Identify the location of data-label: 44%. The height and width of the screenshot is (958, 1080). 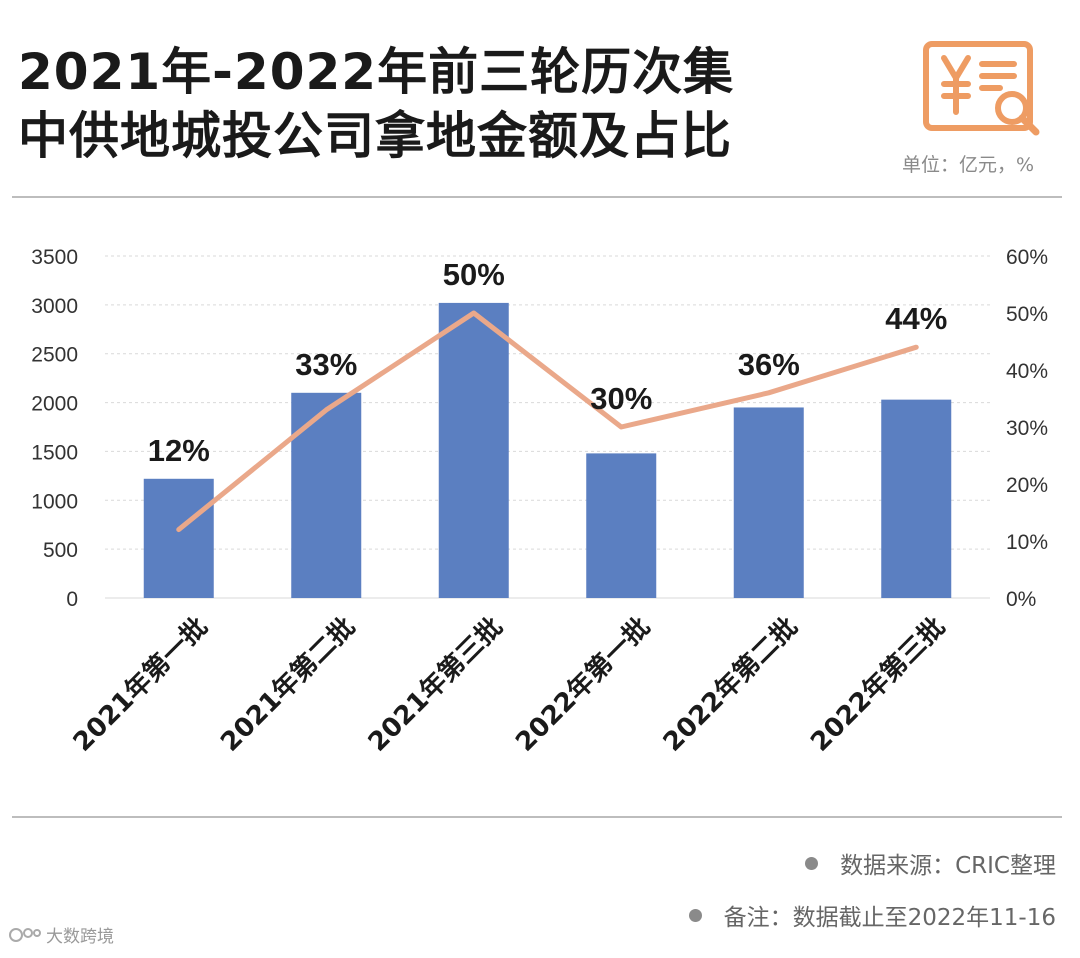
(916, 318).